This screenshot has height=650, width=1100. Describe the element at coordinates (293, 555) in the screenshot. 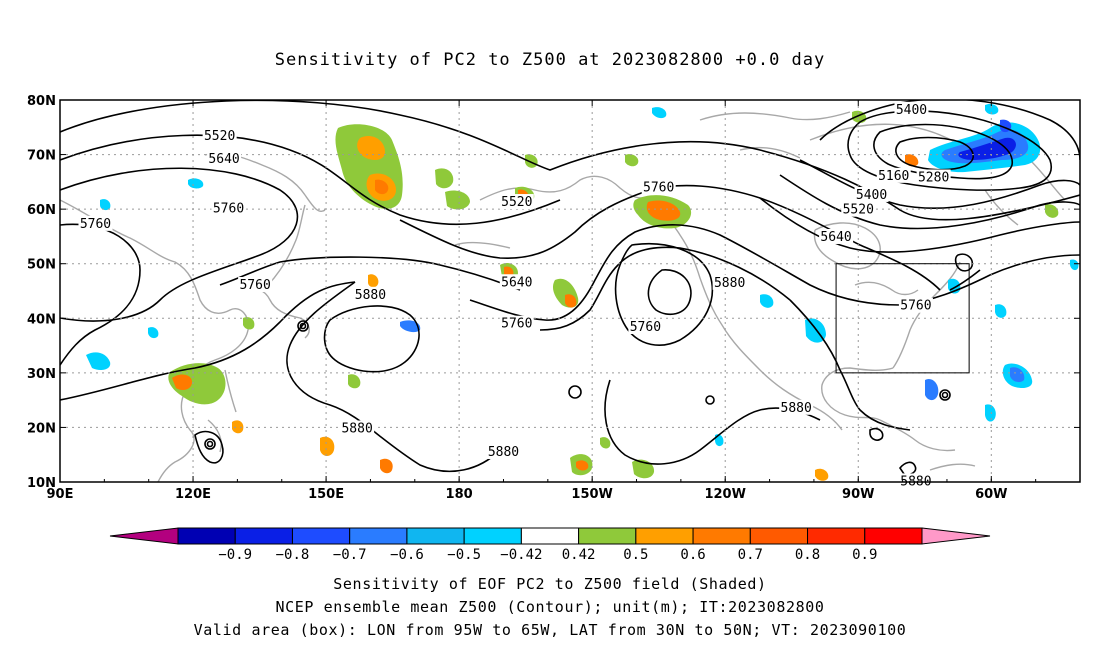

I see `colorbar-tick-label: −0.8` at that location.